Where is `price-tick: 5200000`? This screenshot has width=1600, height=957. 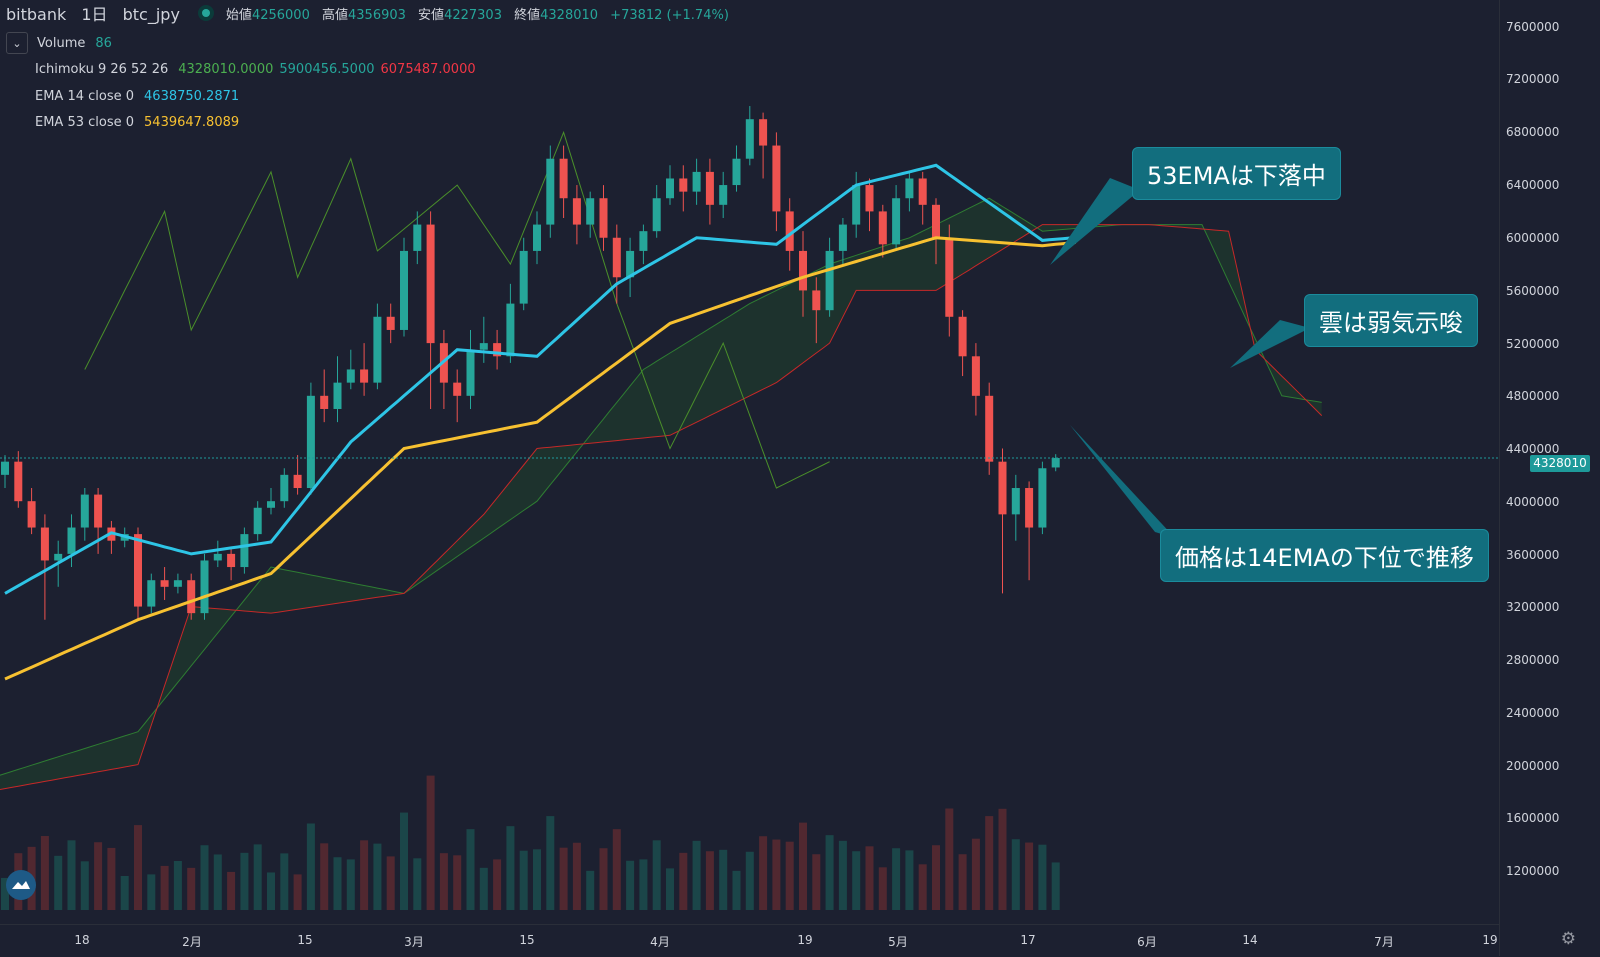
price-tick: 5200000 is located at coordinates (1533, 344).